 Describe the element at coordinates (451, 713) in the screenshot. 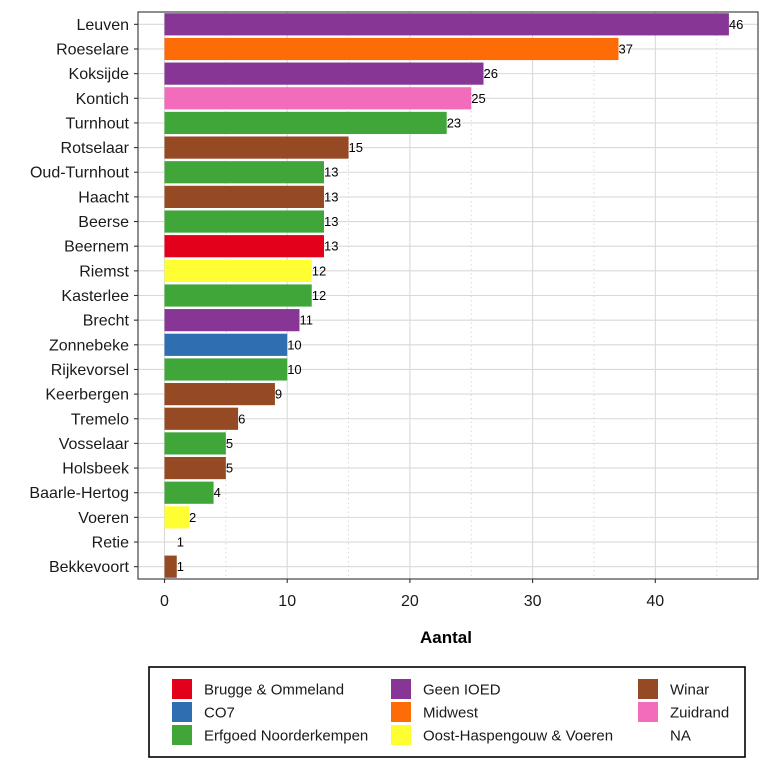

I see `legend-label-midwest: Midwest` at that location.